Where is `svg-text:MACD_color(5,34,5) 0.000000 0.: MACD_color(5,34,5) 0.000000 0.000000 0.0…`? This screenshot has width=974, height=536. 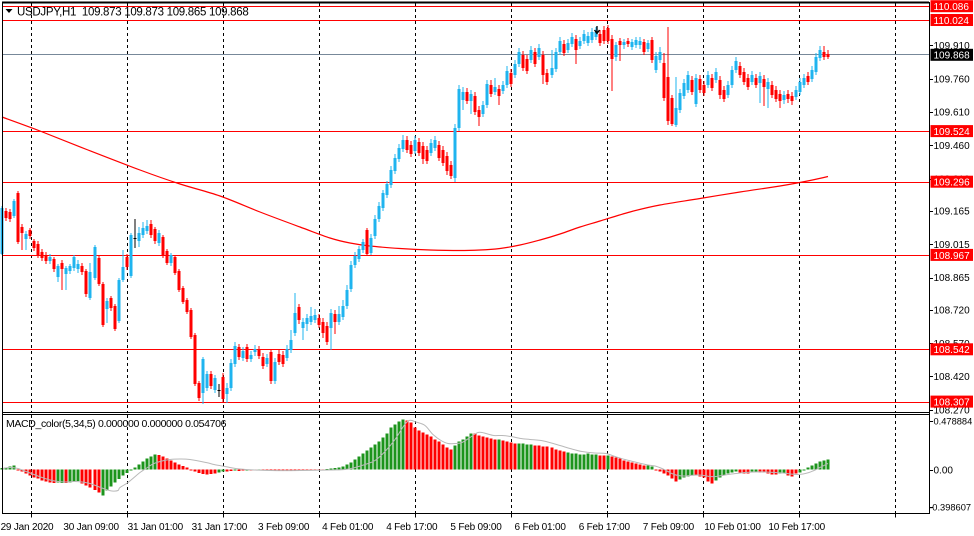
svg-text:MACD_color(5,34,5) 0.000000 0.: MACD_color(5,34,5) 0.000000 0.000000 0.0… is located at coordinates (116, 424).